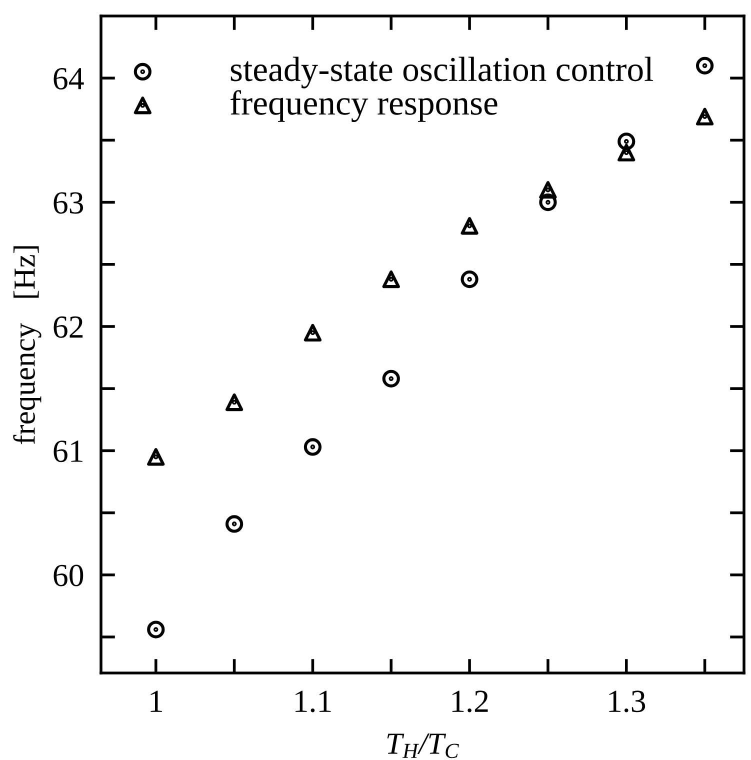 The height and width of the screenshot is (760, 751). I want to click on y-axis-title: frequency [Hz], so click(27, 345).